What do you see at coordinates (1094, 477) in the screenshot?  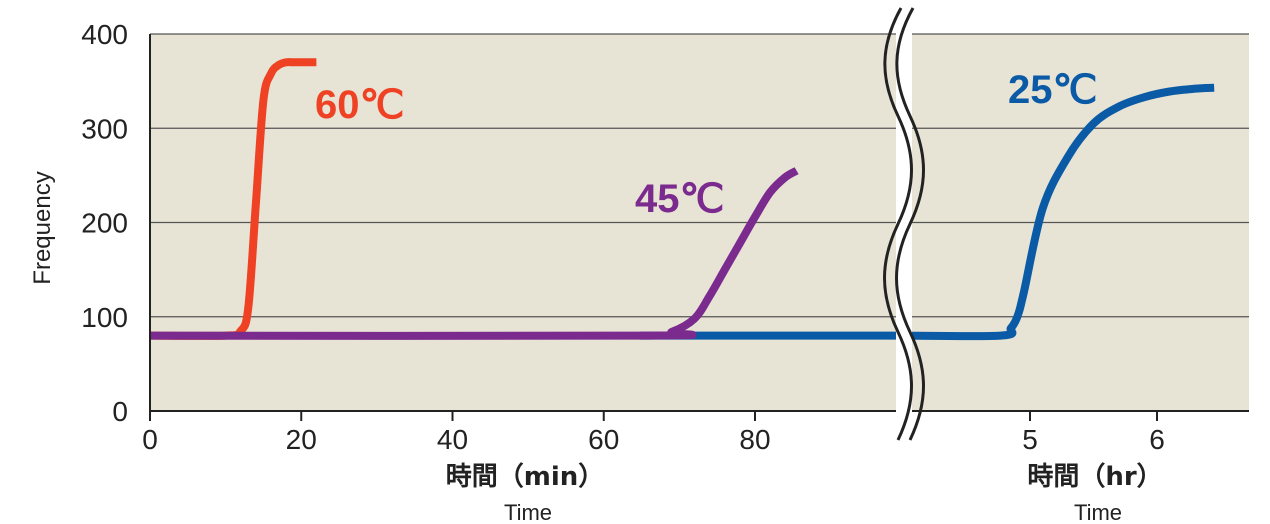 I see `x-axis-label-hr: 時間（hr）` at bounding box center [1094, 477].